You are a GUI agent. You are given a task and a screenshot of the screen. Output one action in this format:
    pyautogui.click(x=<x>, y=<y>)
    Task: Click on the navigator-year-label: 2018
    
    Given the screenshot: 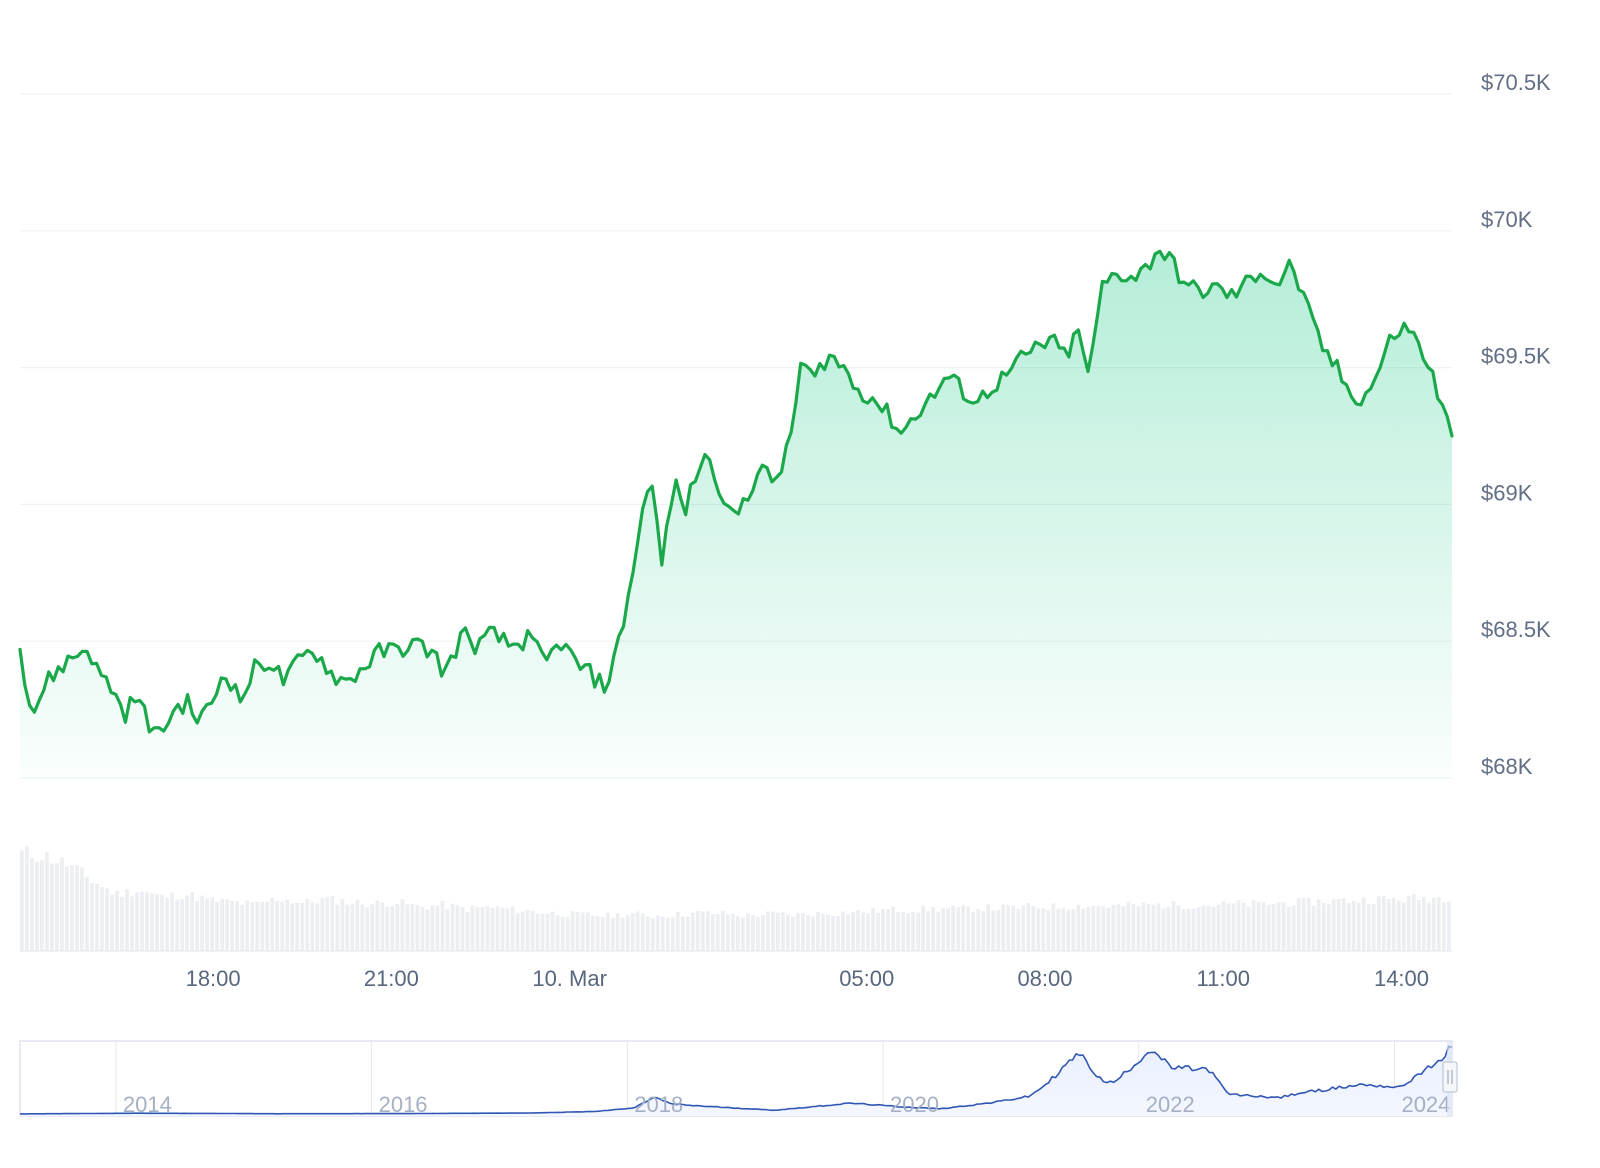 What is the action you would take?
    pyautogui.click(x=658, y=1104)
    